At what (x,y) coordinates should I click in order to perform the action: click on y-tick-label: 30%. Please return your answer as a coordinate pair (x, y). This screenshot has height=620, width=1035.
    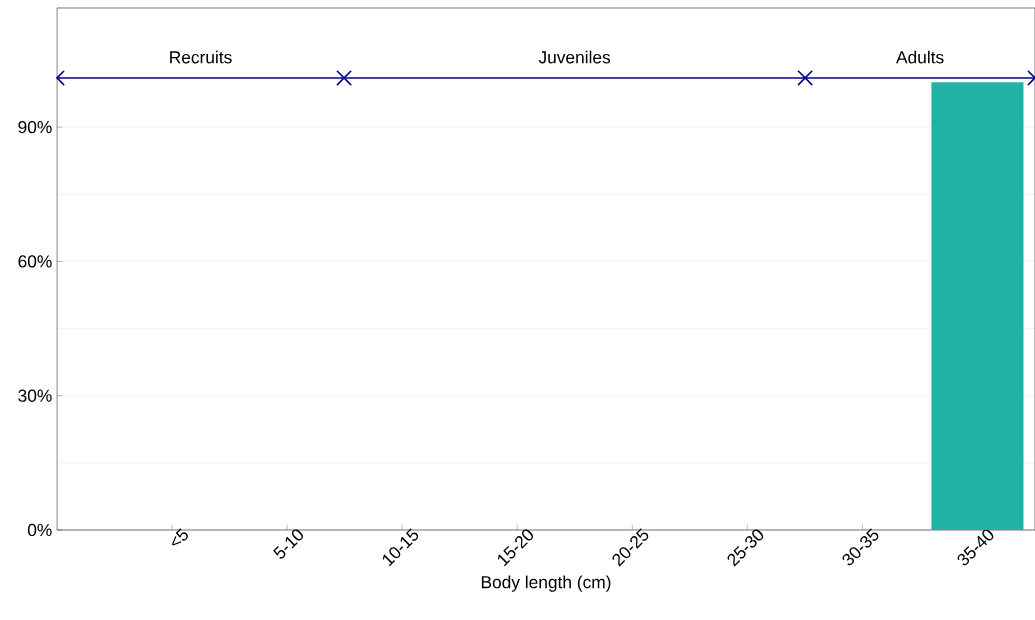
    Looking at the image, I should click on (35, 395).